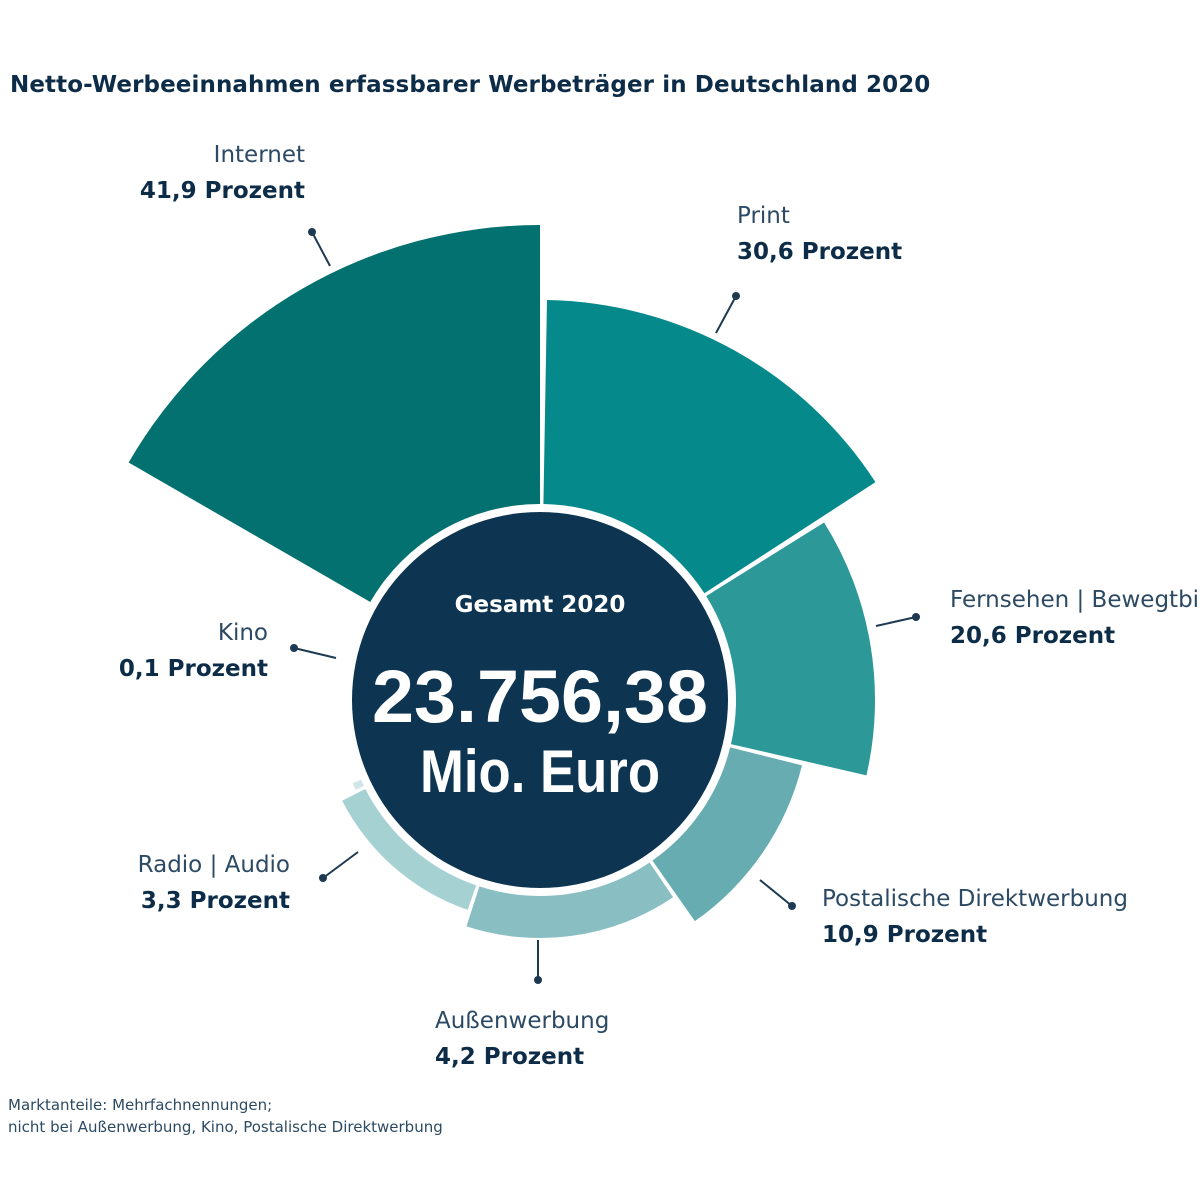 The height and width of the screenshot is (1200, 1200). What do you see at coordinates (294, 648) in the screenshot?
I see `leader-dot-kino` at bounding box center [294, 648].